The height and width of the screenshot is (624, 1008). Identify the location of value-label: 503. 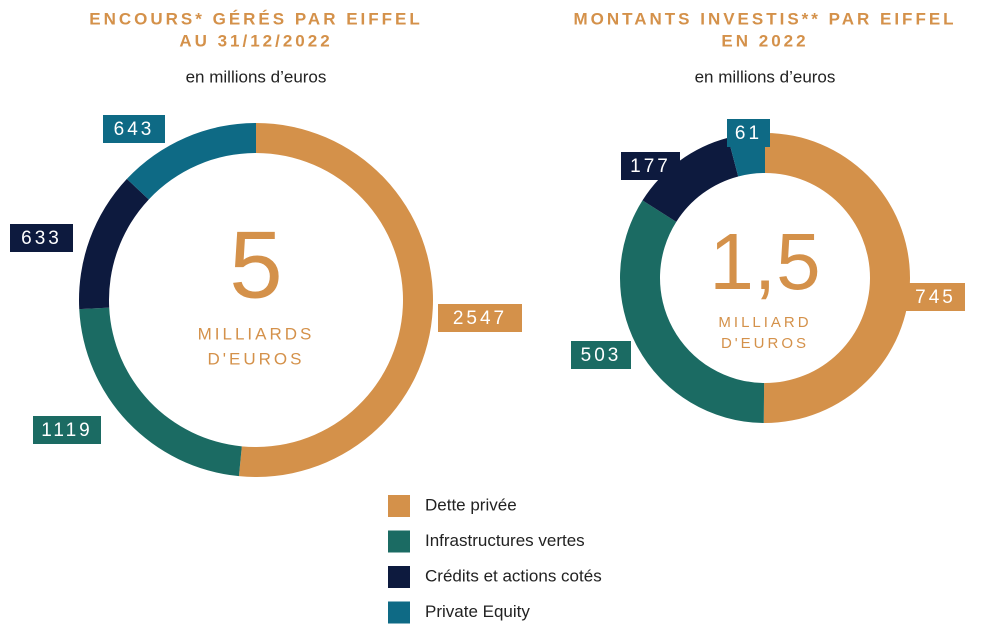
(601, 355).